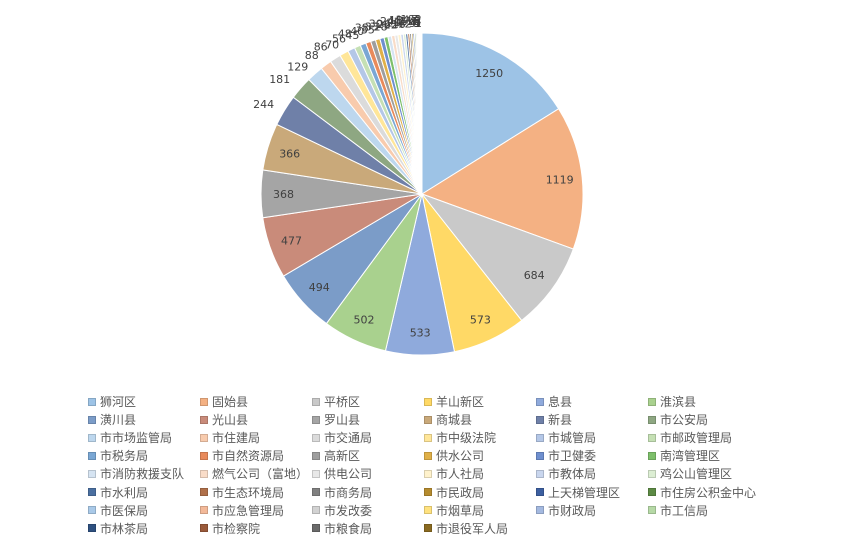 Image resolution: width=844 pixels, height=548 pixels. Describe the element at coordinates (342, 511) in the screenshot. I see `legend-item: 市发改委` at that location.